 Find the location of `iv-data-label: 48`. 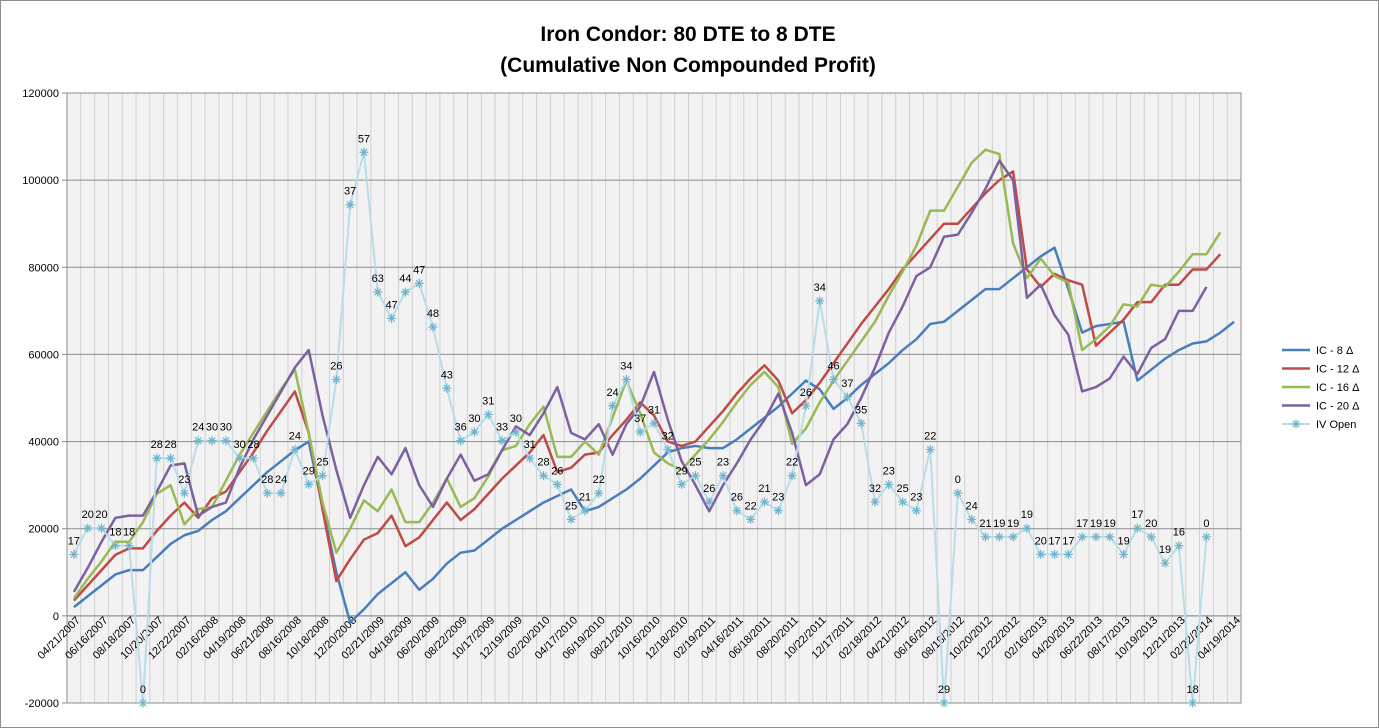

iv-data-label: 48 is located at coordinates (433, 314).